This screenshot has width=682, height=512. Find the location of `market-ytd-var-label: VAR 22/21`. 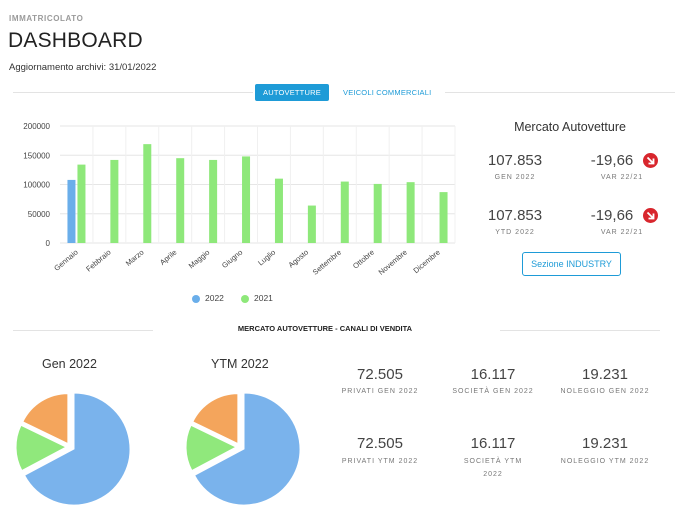

market-ytd-var-label: VAR 22/21 is located at coordinates (622, 232).